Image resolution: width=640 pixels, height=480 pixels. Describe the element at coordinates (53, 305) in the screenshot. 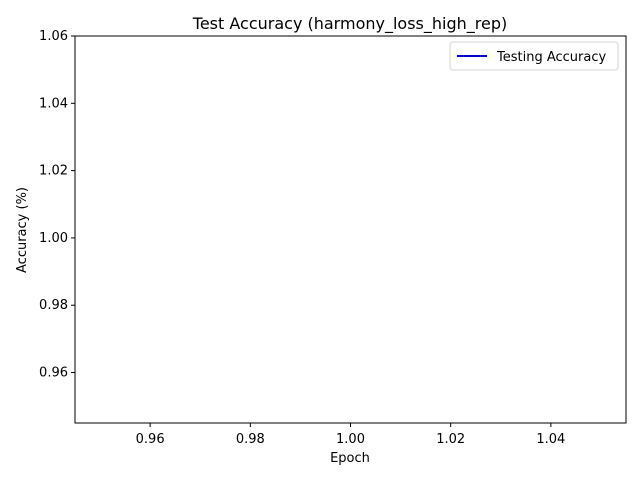

I see `y-tick-label: 0.98` at that location.